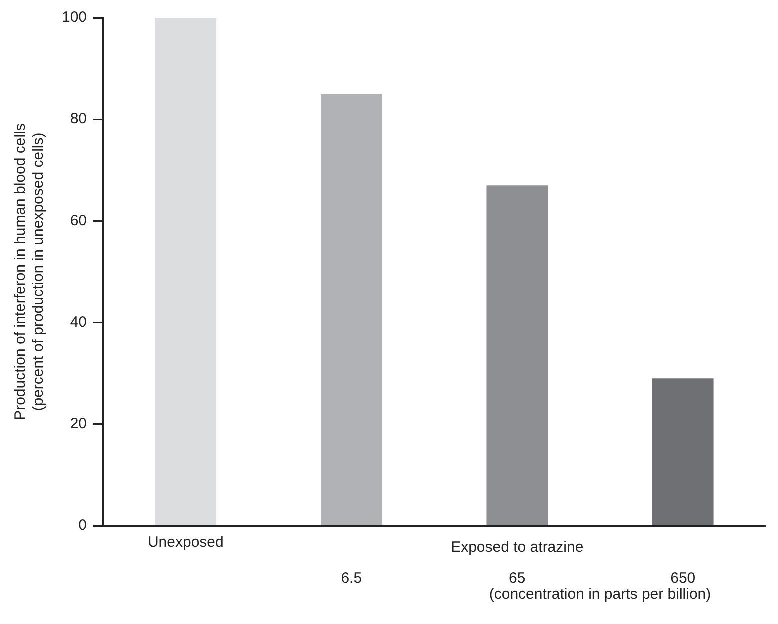 The image size is (778, 624). What do you see at coordinates (79, 424) in the screenshot?
I see `y-tick-label: 20` at bounding box center [79, 424].